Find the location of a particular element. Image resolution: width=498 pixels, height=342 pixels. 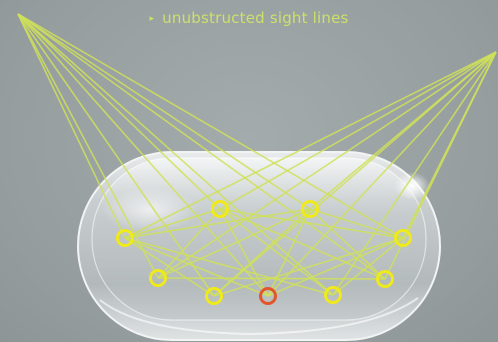

caption: ▸ unubstructed sight lines is located at coordinates (249, 18).